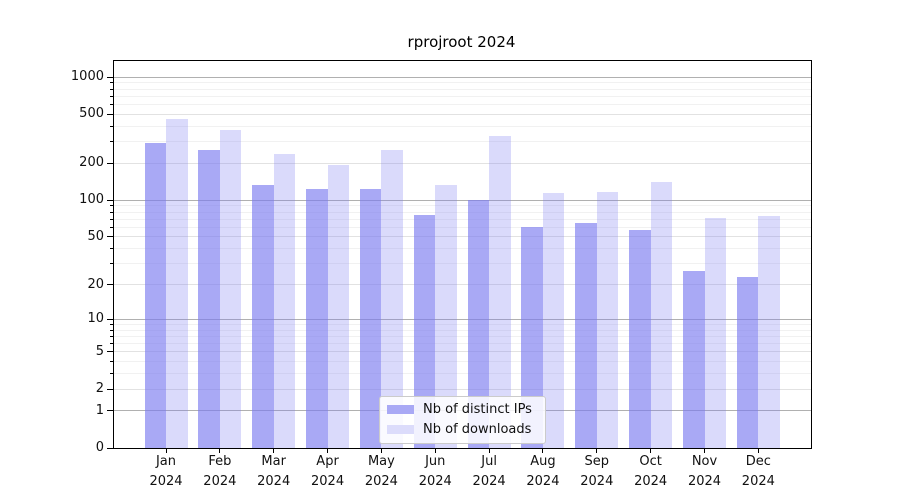 The width and height of the screenshot is (900, 500). What do you see at coordinates (220, 471) in the screenshot?
I see `x-tick-label-feb: Feb 2024` at bounding box center [220, 471].